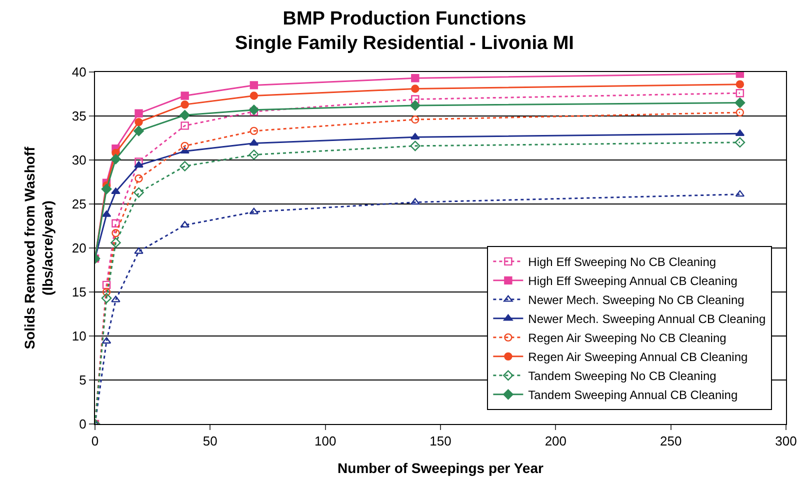 This screenshot has height=485, width=809. I want to click on x-tick-label: 250, so click(671, 441).